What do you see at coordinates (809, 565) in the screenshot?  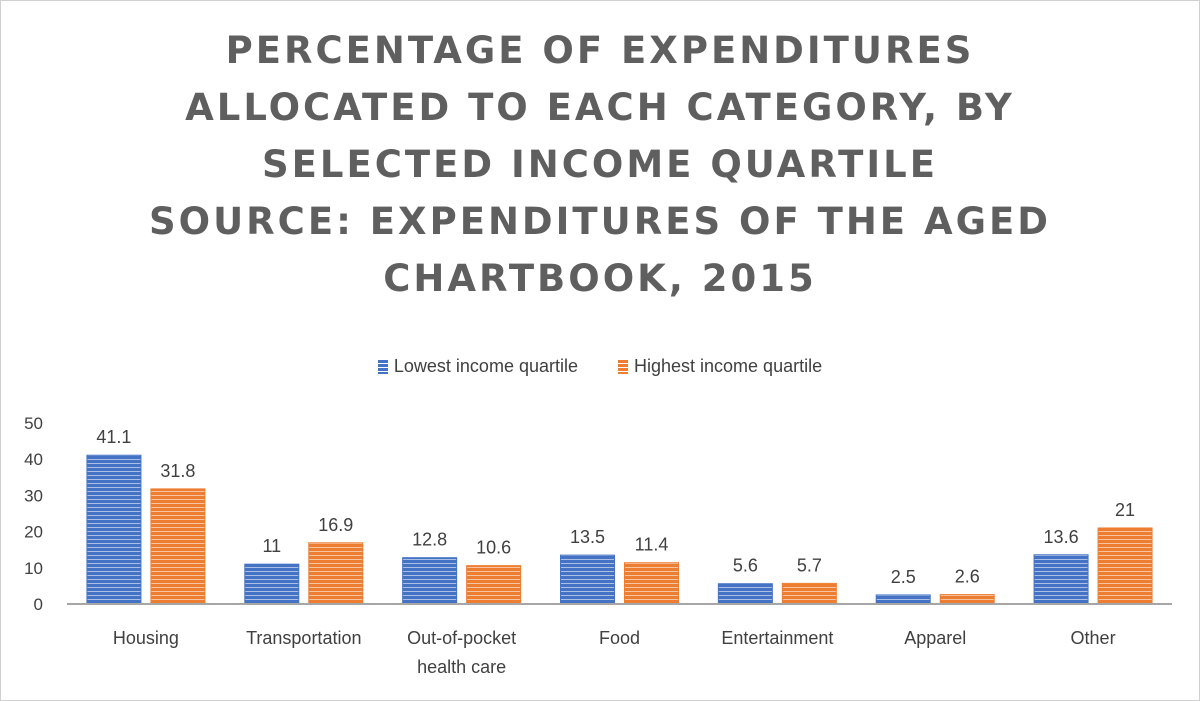 I see `data-label: 5.7` at bounding box center [809, 565].